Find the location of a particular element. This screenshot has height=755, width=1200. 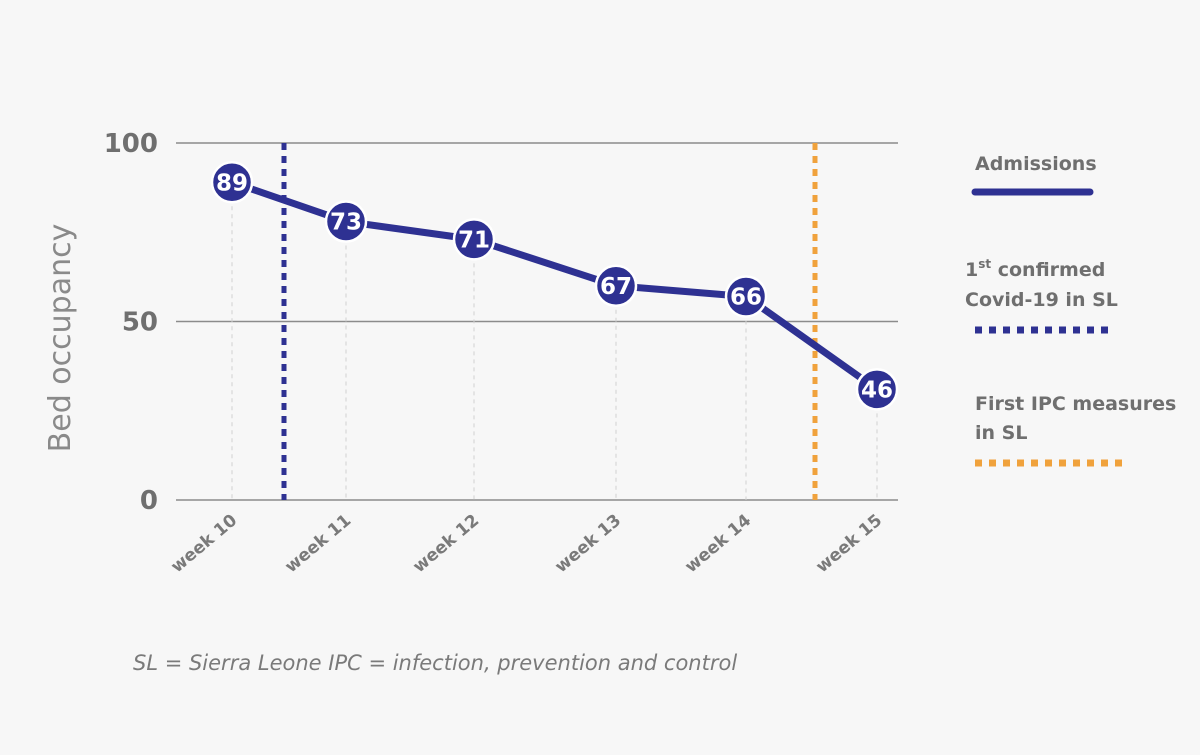

data-label: 89 is located at coordinates (232, 183).